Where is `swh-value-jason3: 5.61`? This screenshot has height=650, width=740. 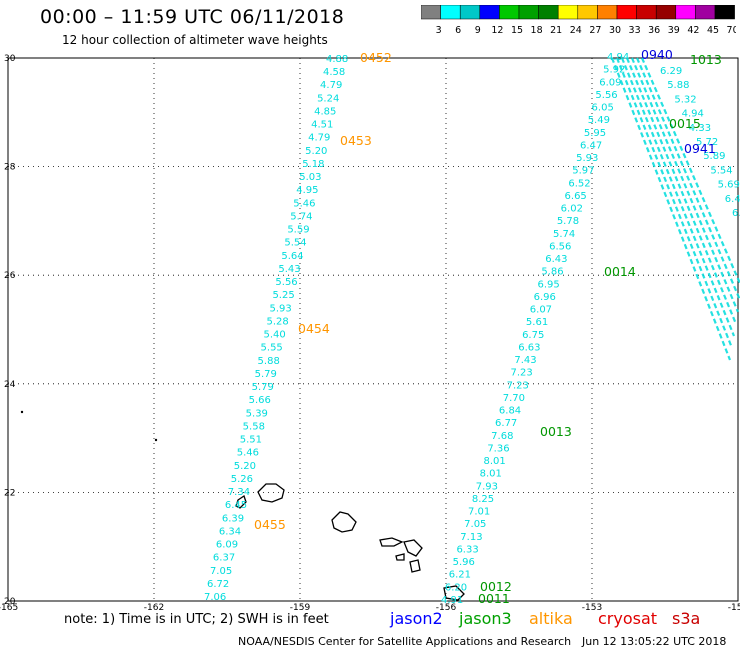
swh-value-jason3: 5.61 is located at coordinates (537, 322).